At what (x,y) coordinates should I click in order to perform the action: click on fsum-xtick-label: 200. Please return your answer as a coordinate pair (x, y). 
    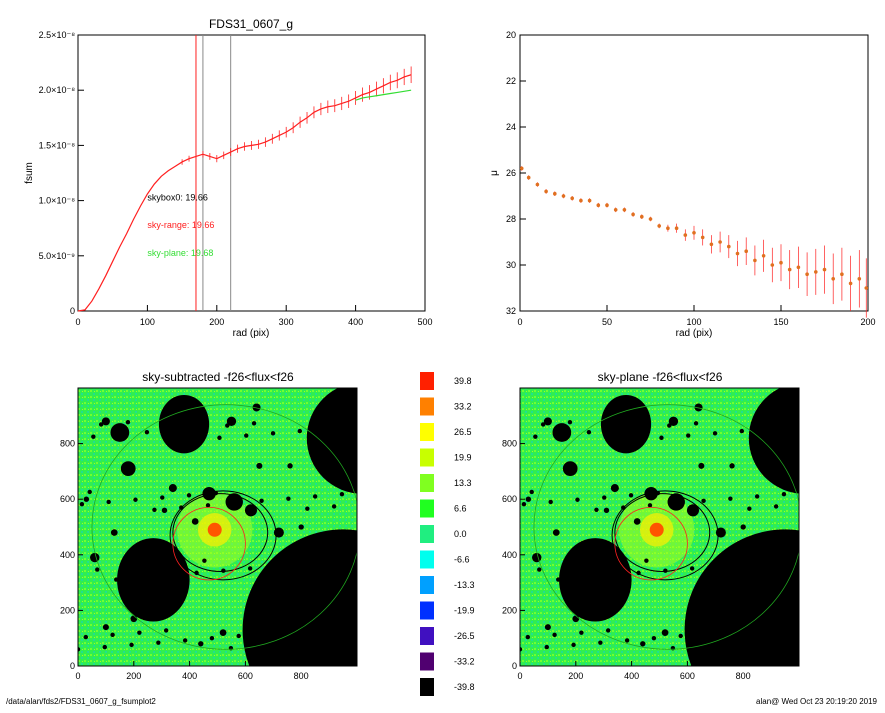
    Looking at the image, I should click on (216, 322).